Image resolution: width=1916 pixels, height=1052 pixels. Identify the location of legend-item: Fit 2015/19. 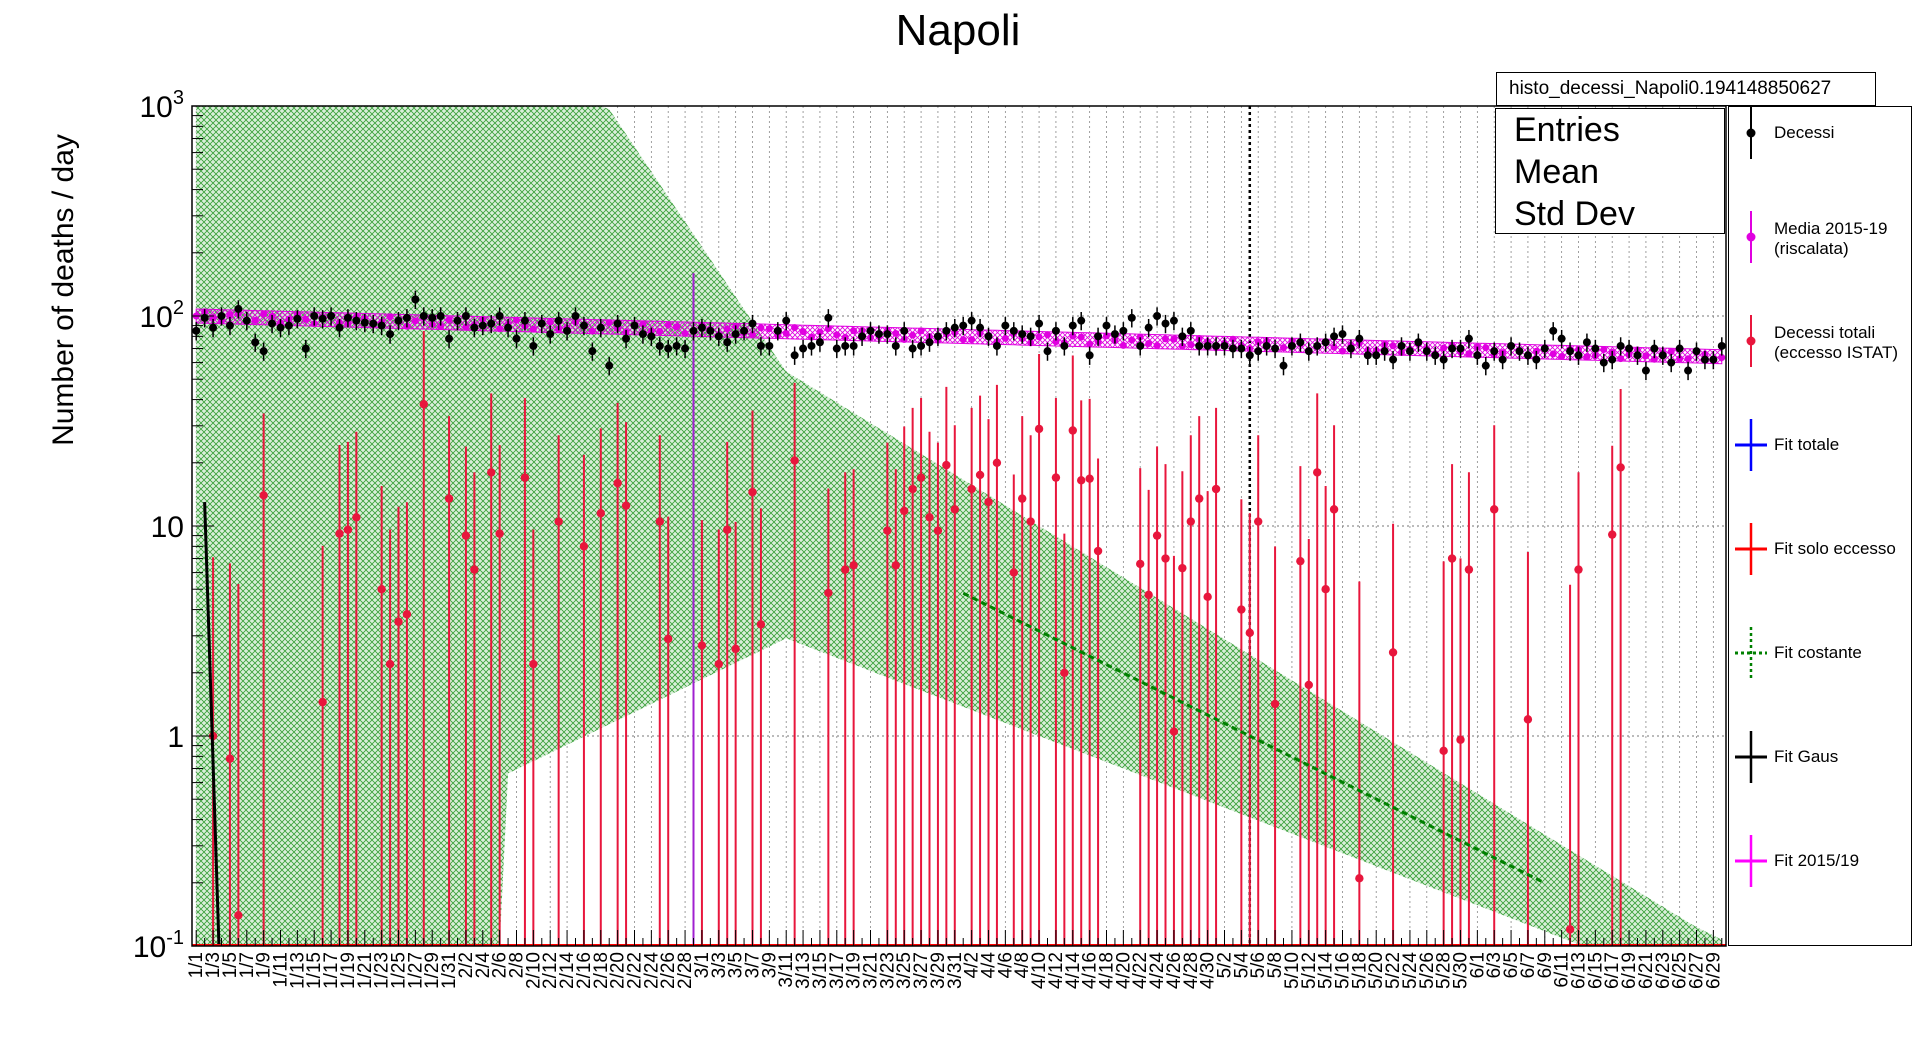
(1821, 887).